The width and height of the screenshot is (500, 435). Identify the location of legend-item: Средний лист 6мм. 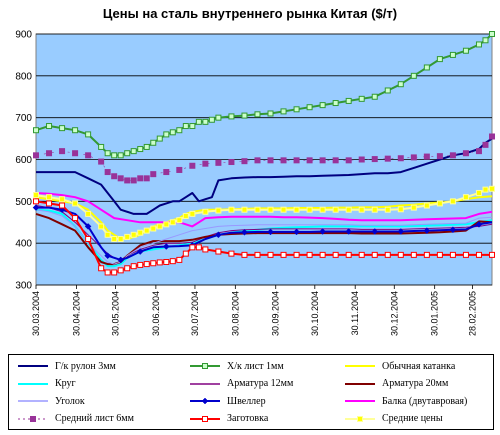
(75, 419).